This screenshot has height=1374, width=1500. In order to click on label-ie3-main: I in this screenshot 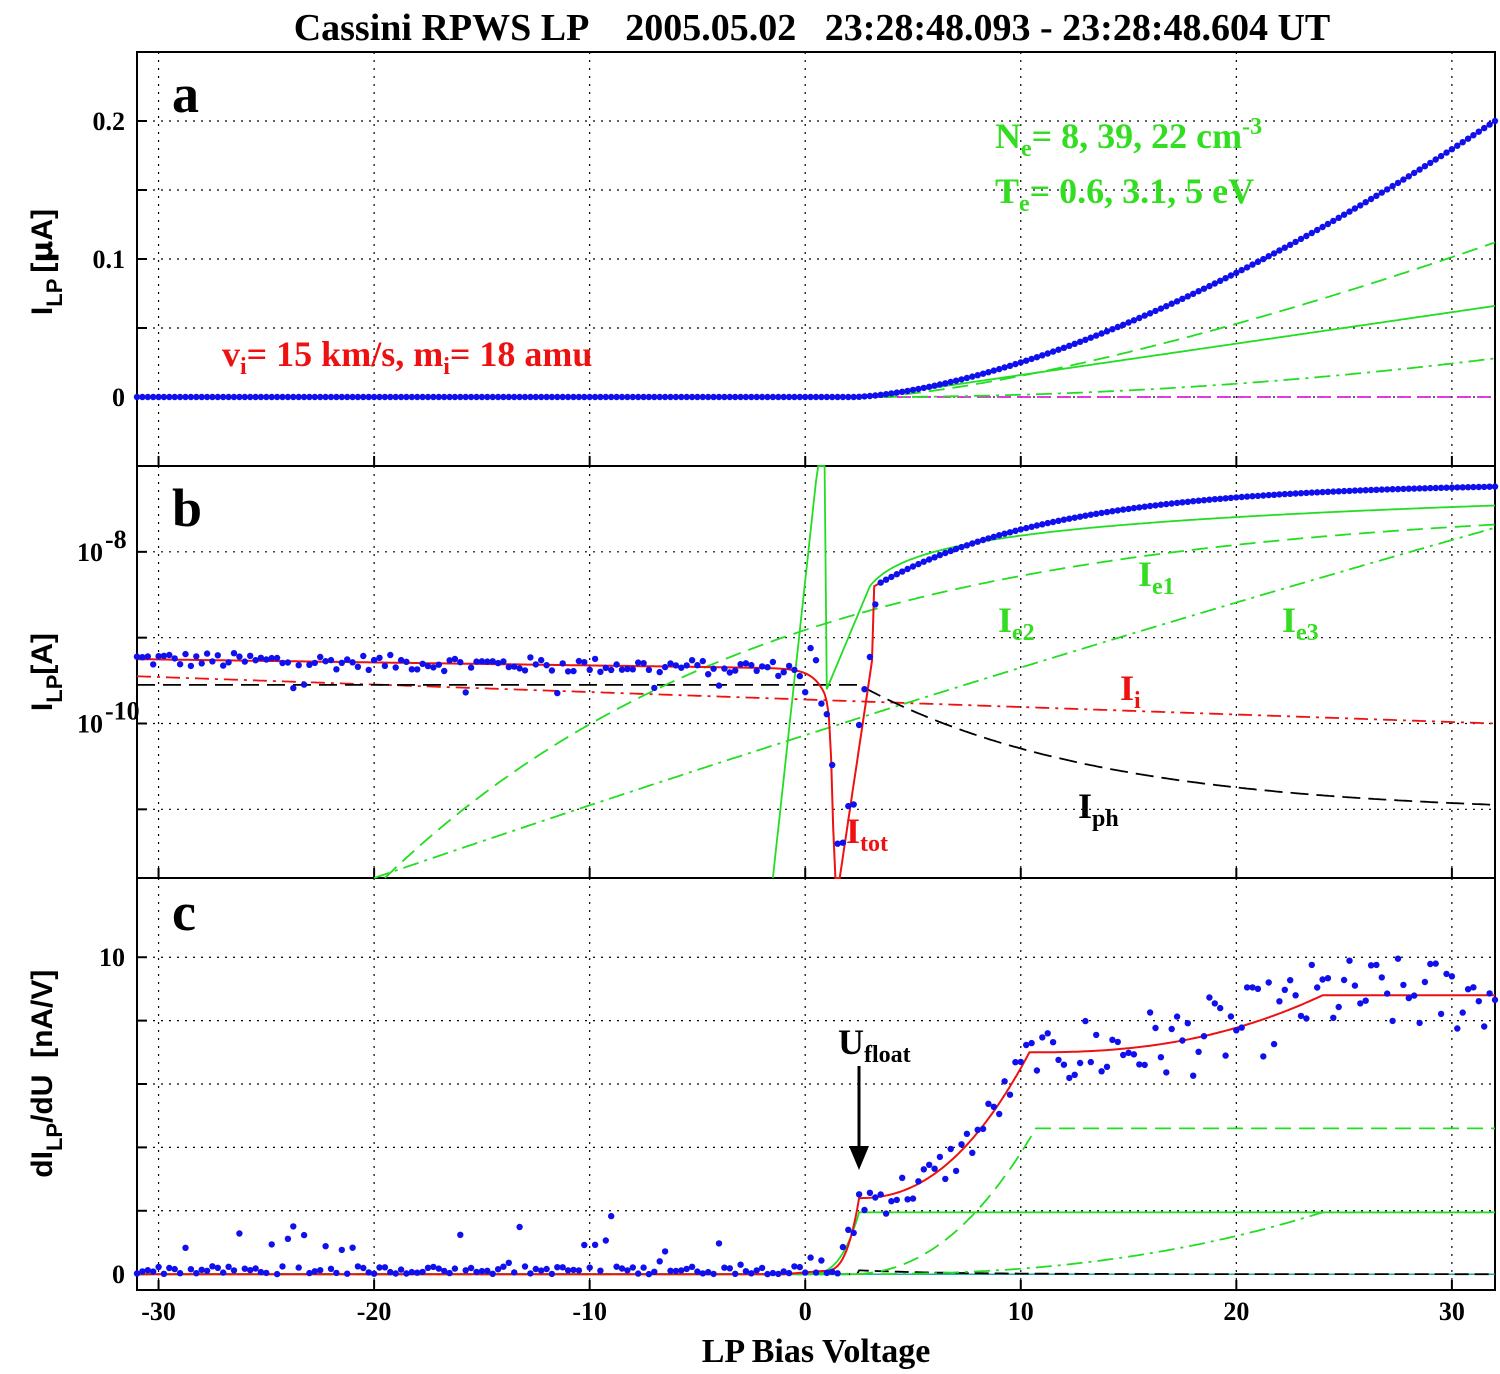, I will do `click(1289, 620)`.